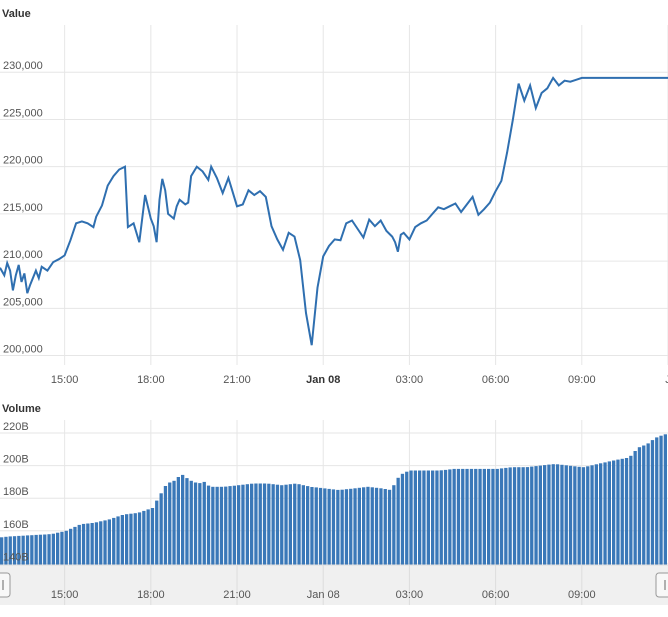 Image resolution: width=668 pixels, height=617 pixels. I want to click on value-x-tick-label: 18:00, so click(151, 380).